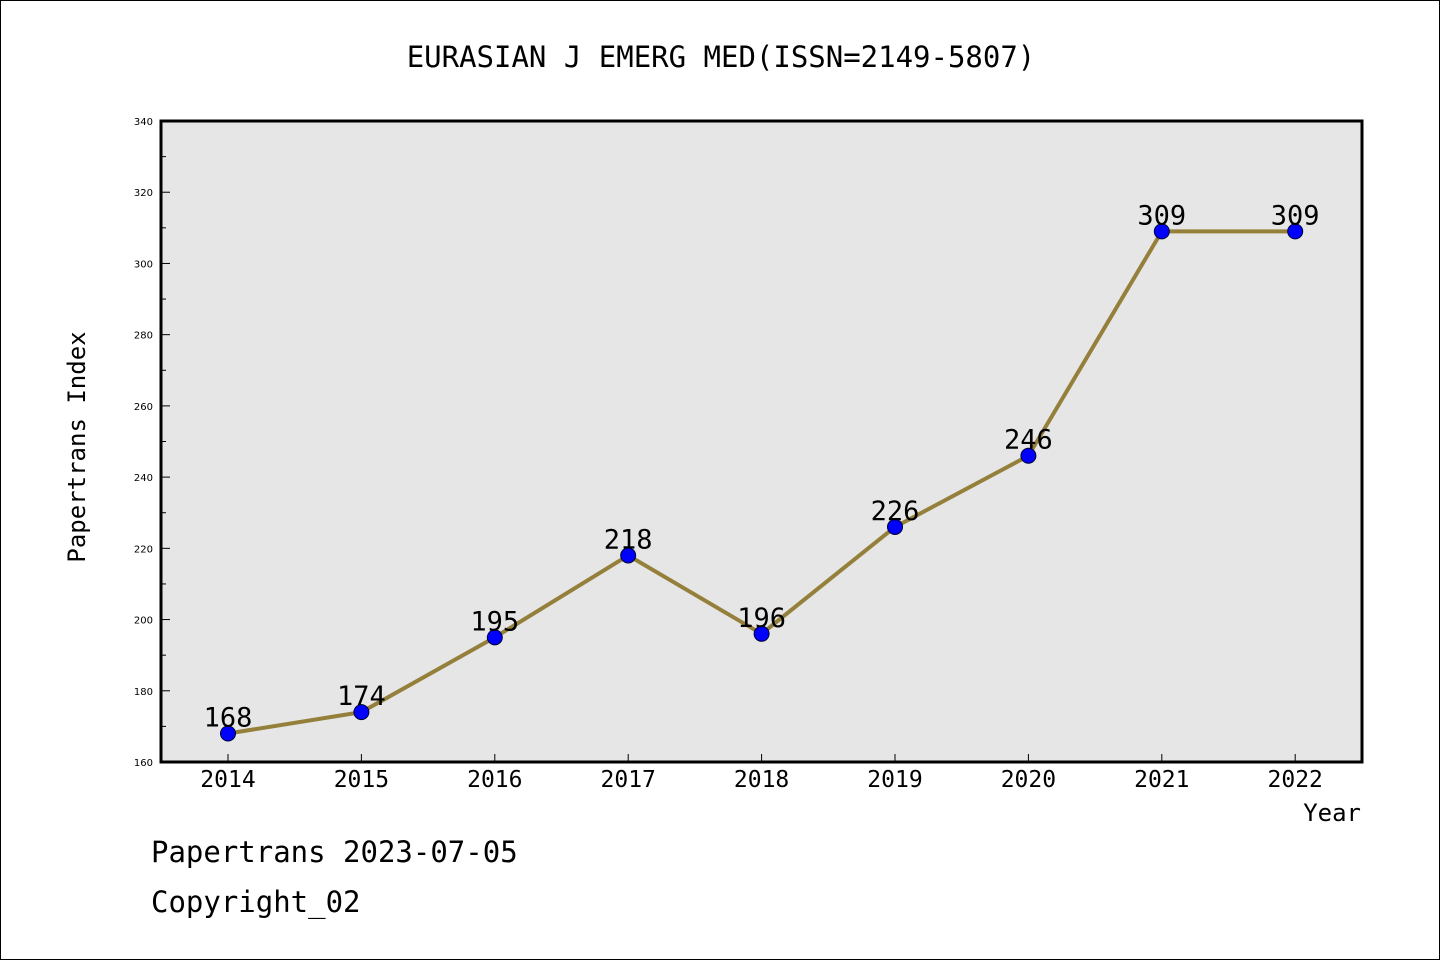  Describe the element at coordinates (1161, 780) in the screenshot. I see `x-tick-label: 2021` at that location.